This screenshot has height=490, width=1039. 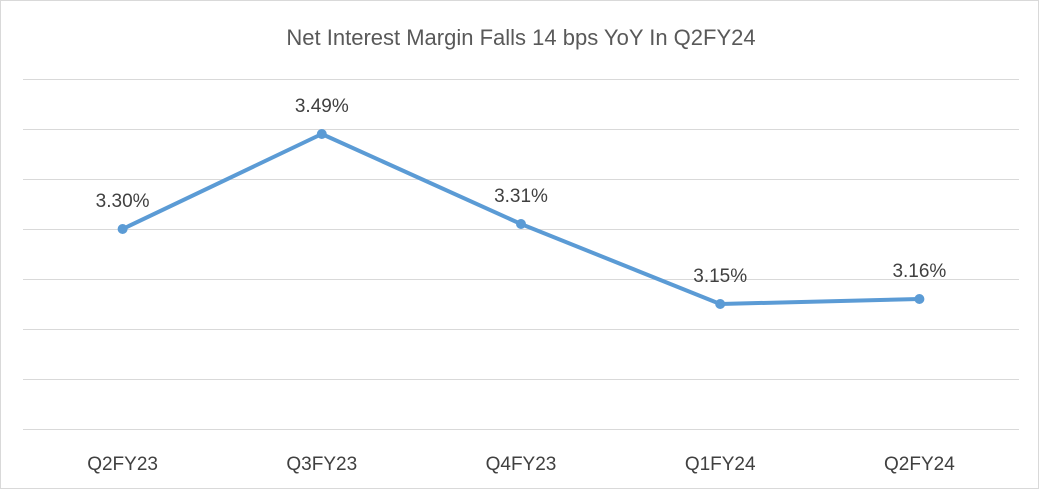 I want to click on x-tick-label-q4fy23: Q4FY23, so click(x=521, y=464).